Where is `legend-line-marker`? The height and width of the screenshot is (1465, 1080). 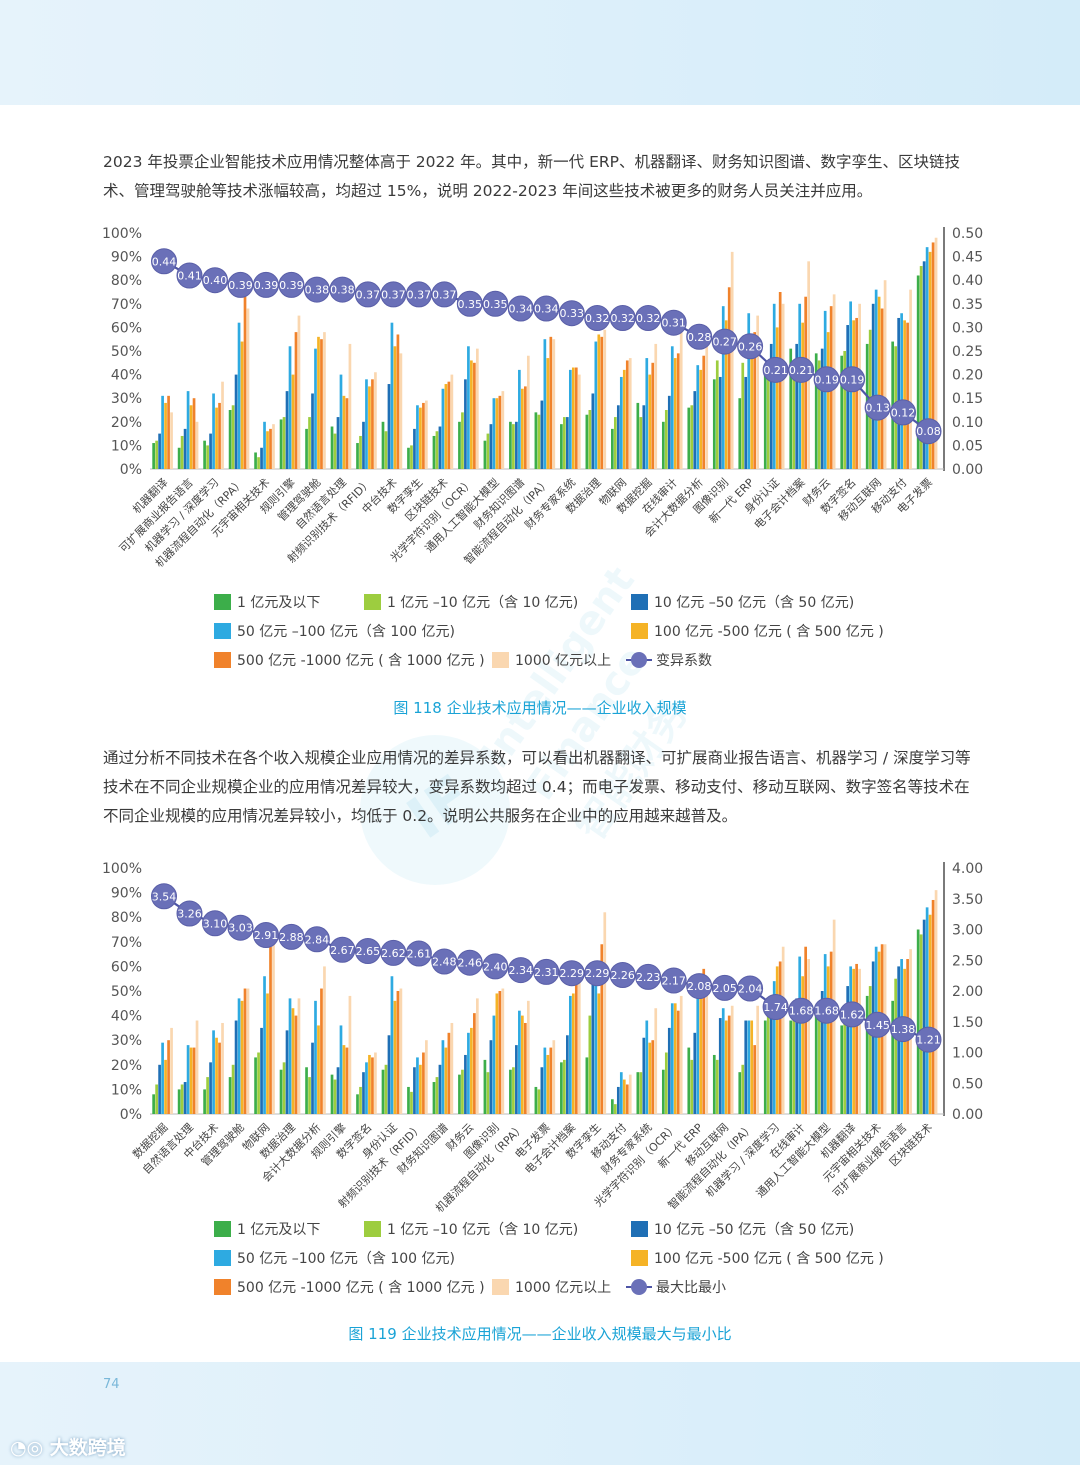
legend-line-marker is located at coordinates (639, 1287).